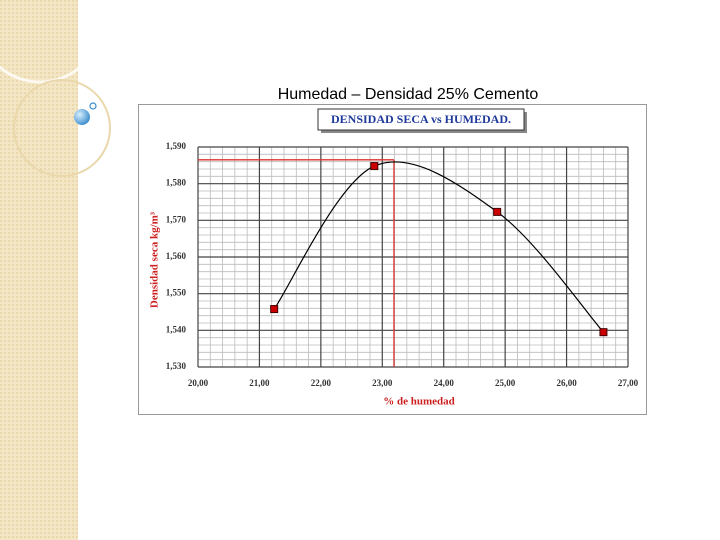  I want to click on y-axis-label: Densidad seca kg/m³, so click(155, 259).